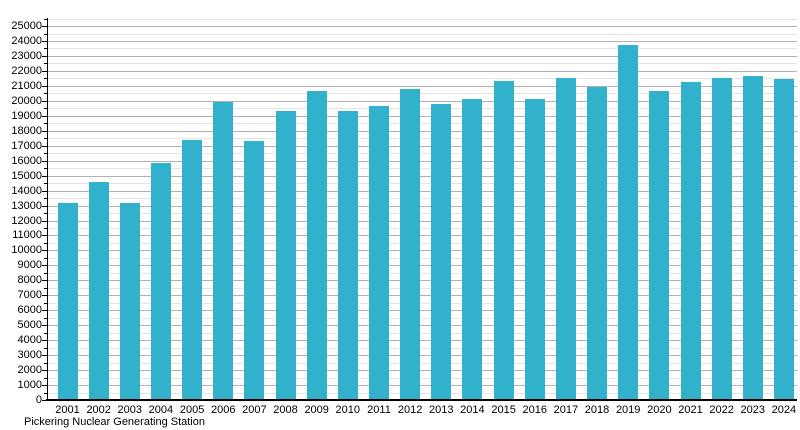 This screenshot has width=800, height=430. What do you see at coordinates (67, 410) in the screenshot?
I see `year-label-2001: 2001` at bounding box center [67, 410].